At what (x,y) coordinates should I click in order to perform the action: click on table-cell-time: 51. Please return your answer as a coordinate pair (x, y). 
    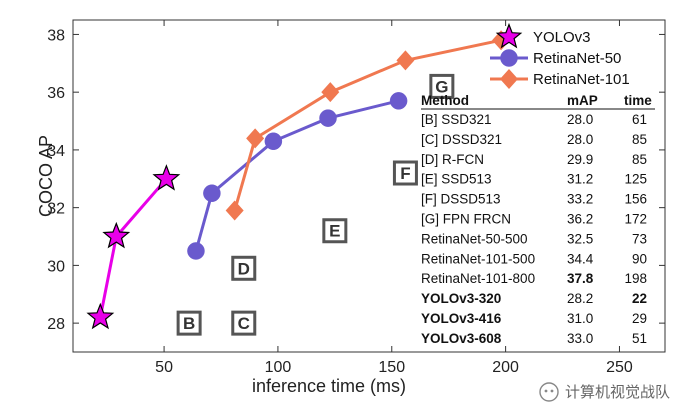
    Looking at the image, I should click on (639, 338).